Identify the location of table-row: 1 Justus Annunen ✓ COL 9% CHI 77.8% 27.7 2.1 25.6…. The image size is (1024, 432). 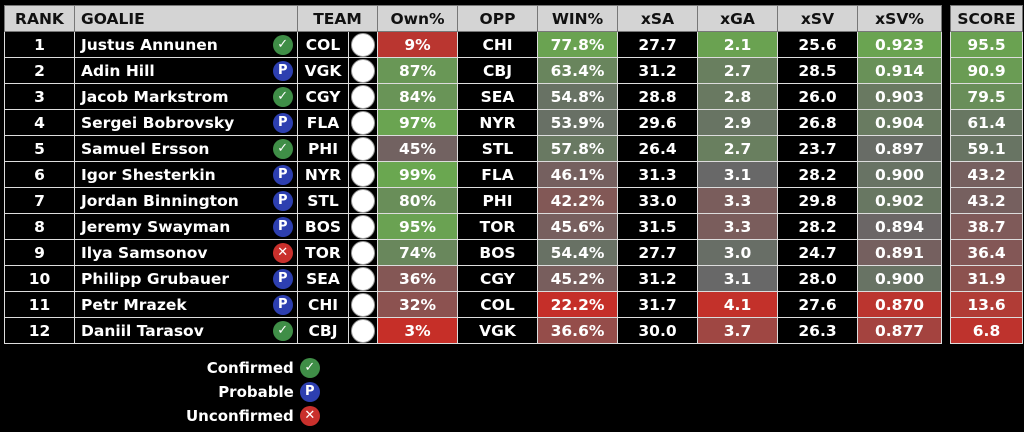
(473, 44).